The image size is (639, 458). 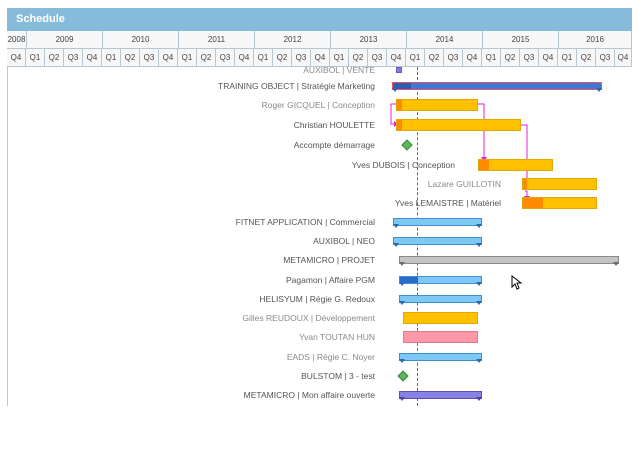 What do you see at coordinates (369, 40) in the screenshot?
I see `year-header: 2013` at bounding box center [369, 40].